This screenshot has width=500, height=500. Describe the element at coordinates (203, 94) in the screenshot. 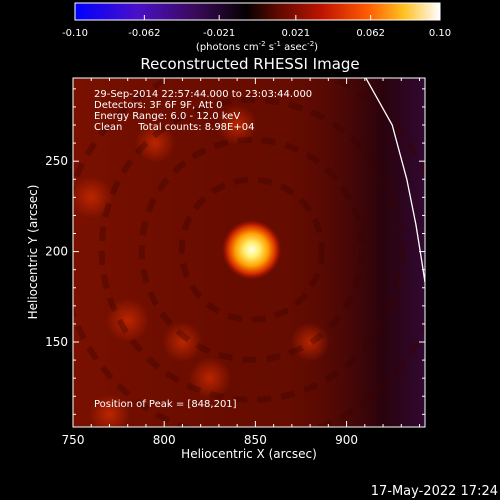

I see `info-line-time: 29-Sep-2014 22:57:44.000 to 23:03:44.000` at that location.